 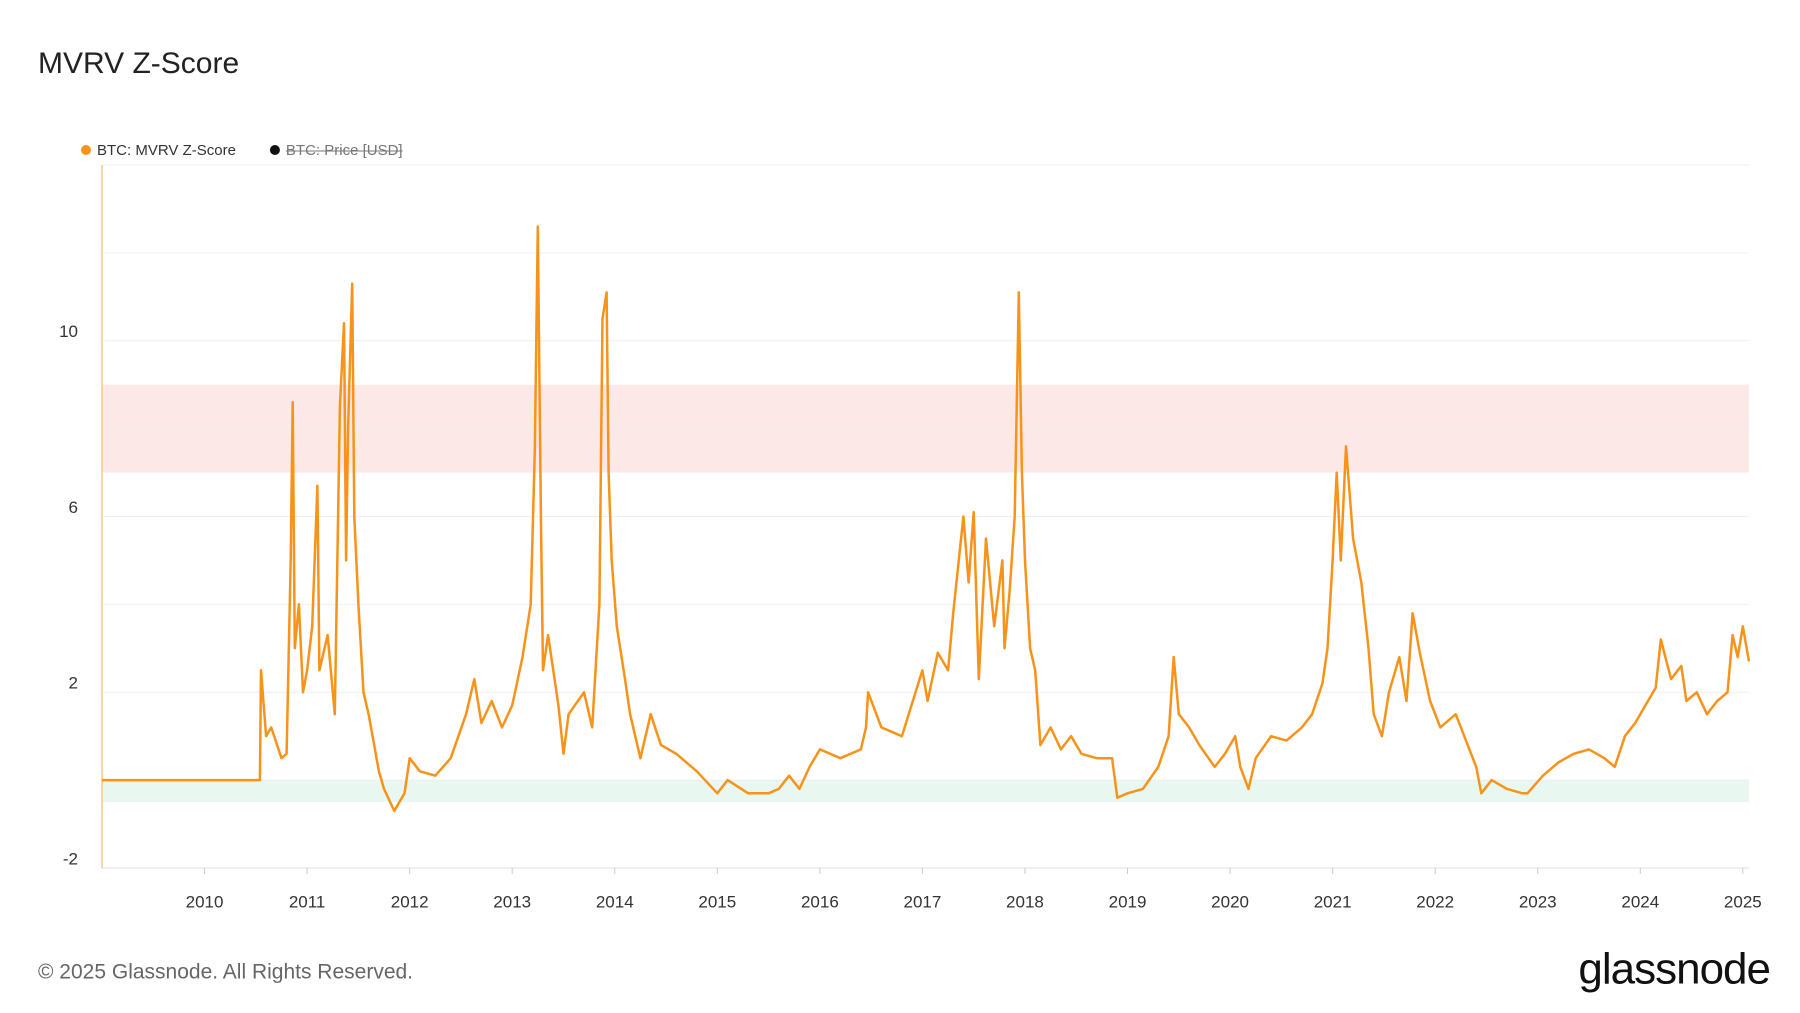 What do you see at coordinates (205, 901) in the screenshot?
I see `x-tick-label: 2010` at bounding box center [205, 901].